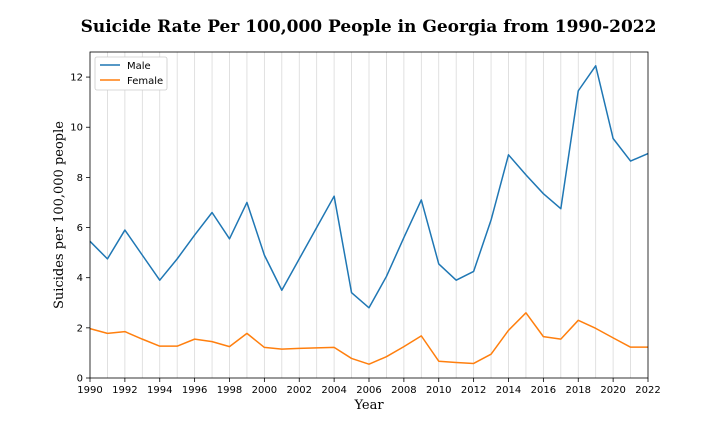  What do you see at coordinates (229, 390) in the screenshot?
I see `x-tick-label: 1998` at bounding box center [229, 390].